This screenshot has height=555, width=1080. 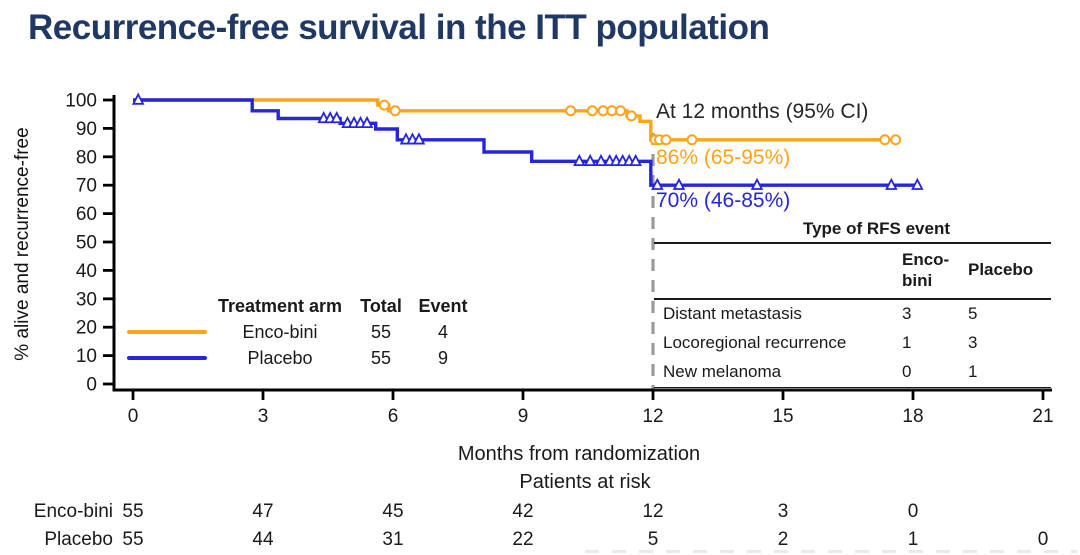 What do you see at coordinates (907, 371) in the screenshot?
I see `rfs-encobini-count: 0` at bounding box center [907, 371].